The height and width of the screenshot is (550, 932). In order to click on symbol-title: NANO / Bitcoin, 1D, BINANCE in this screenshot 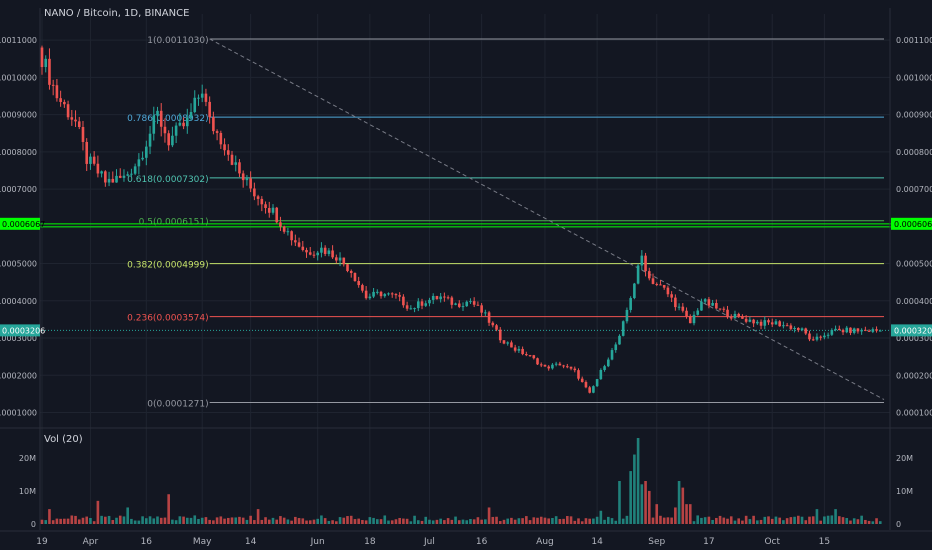, I will do `click(117, 13)`.